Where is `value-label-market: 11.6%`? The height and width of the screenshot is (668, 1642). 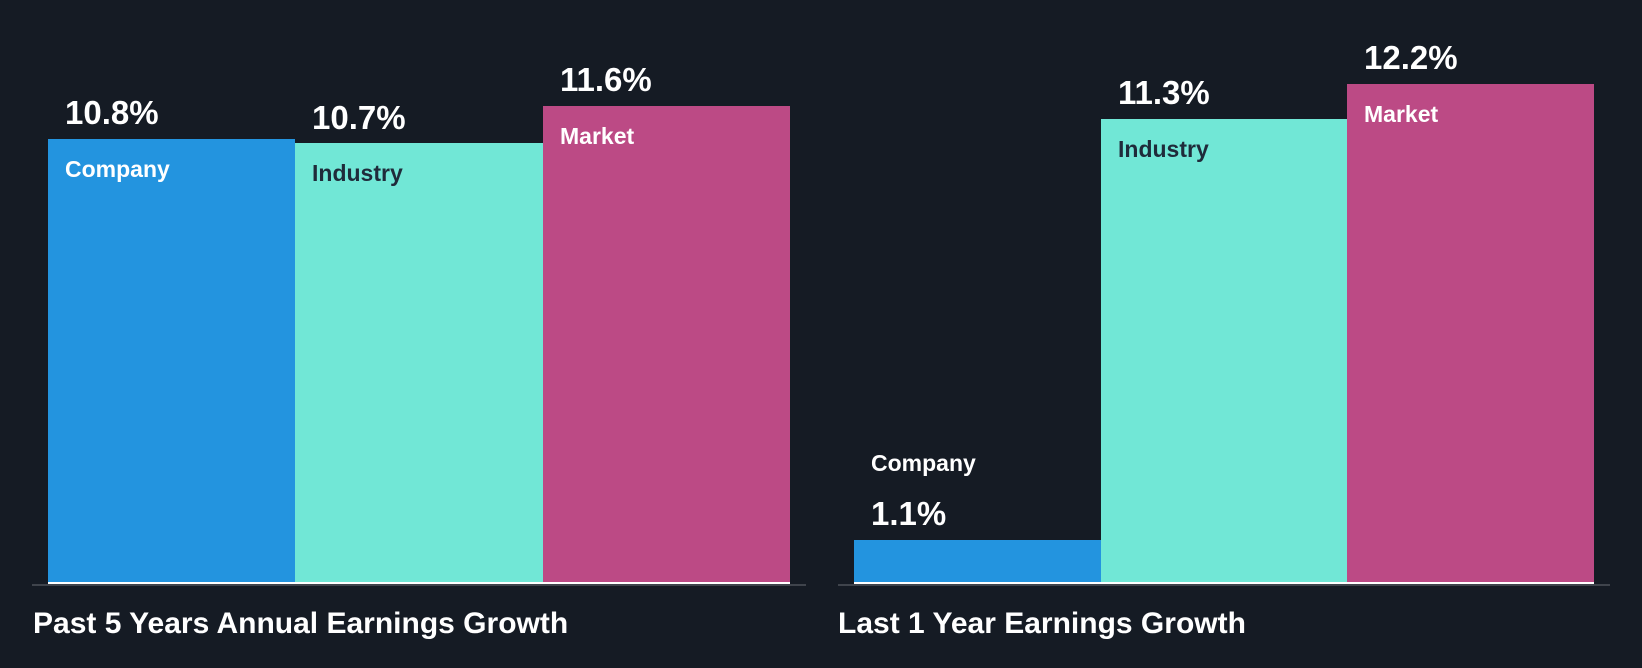 value-label-market: 11.6% is located at coordinates (606, 79).